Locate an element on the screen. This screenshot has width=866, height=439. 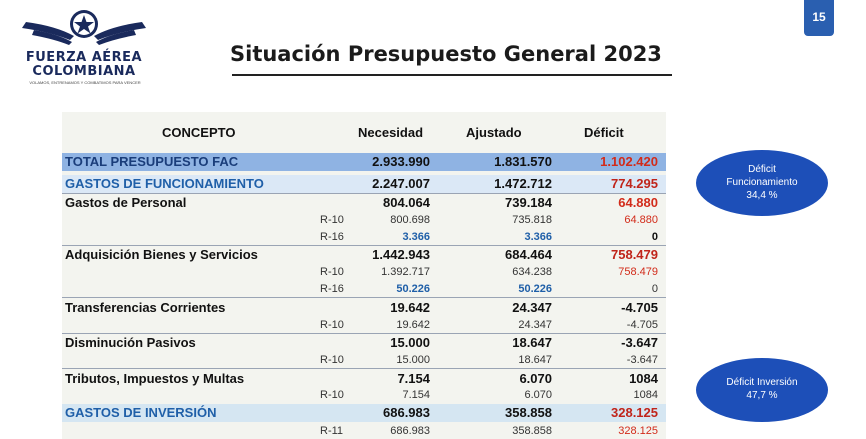
row-necesidad: 2.933.990 is located at coordinates (401, 161).